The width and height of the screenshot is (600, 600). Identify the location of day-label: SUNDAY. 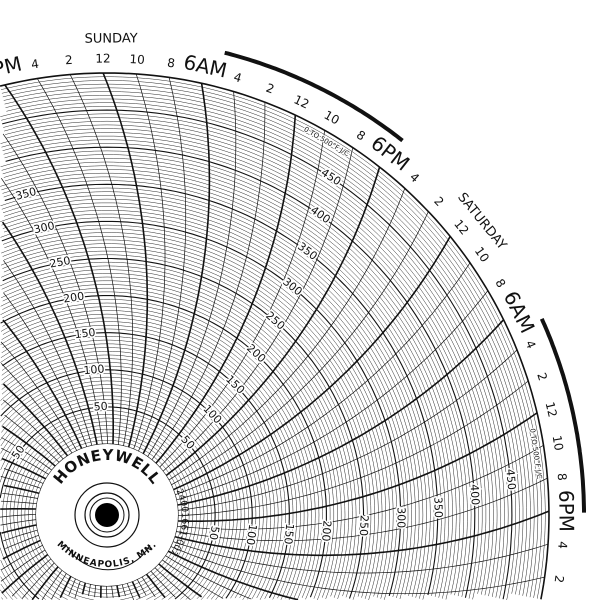
(111, 38).